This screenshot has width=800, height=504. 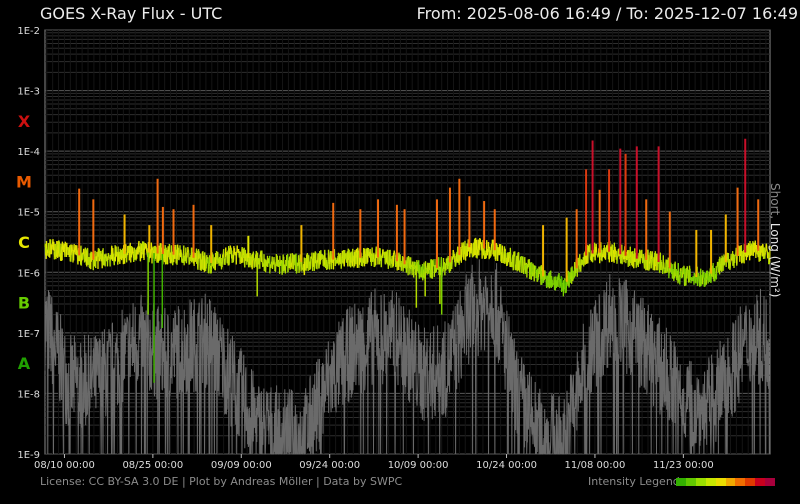 I want to click on x-tick-label: 10/09 00:00, so click(x=418, y=465).